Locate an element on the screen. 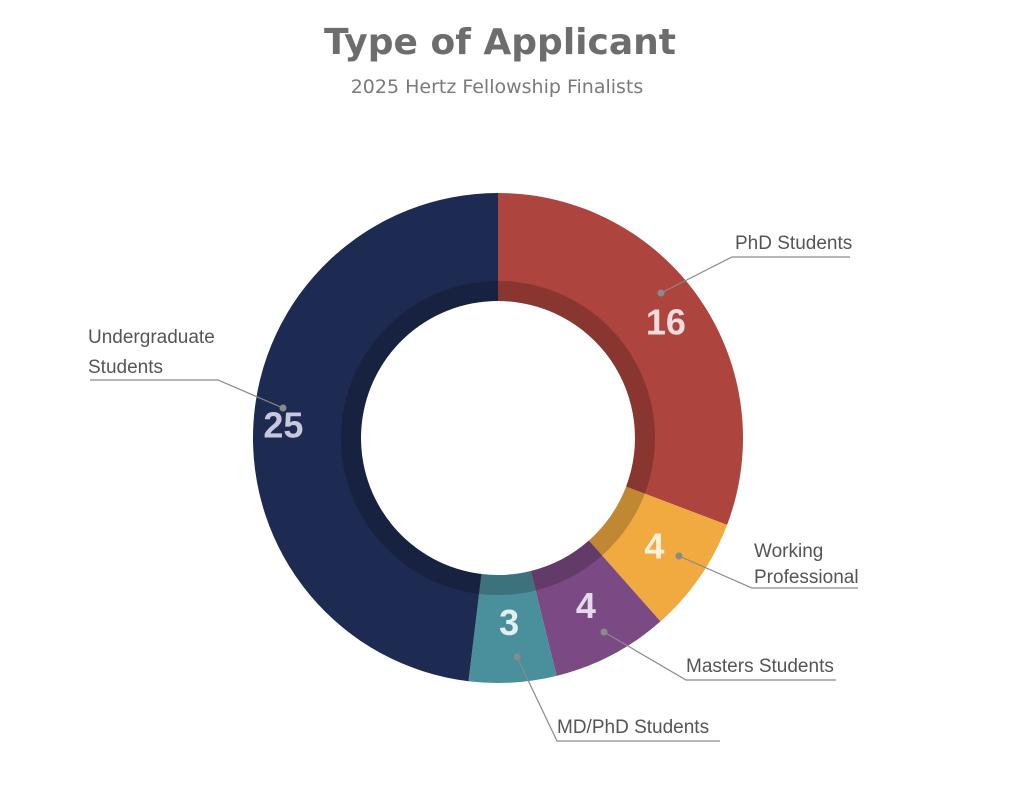 Image resolution: width=1024 pixels, height=807 pixels. leader-line-mdphd is located at coordinates (618, 699).